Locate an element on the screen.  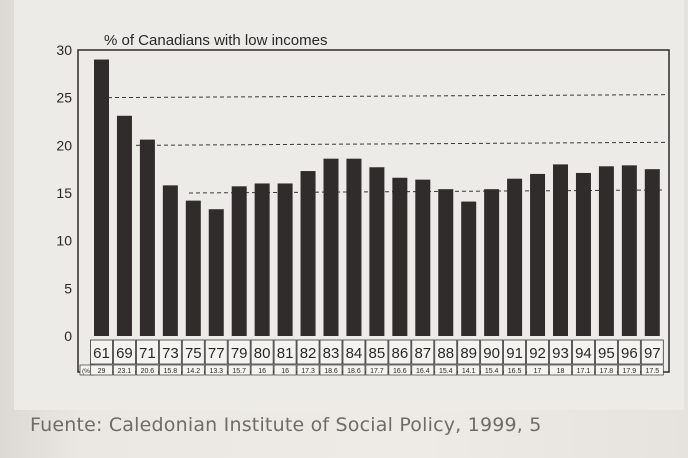
data-label: 15.8 is located at coordinates (171, 371).